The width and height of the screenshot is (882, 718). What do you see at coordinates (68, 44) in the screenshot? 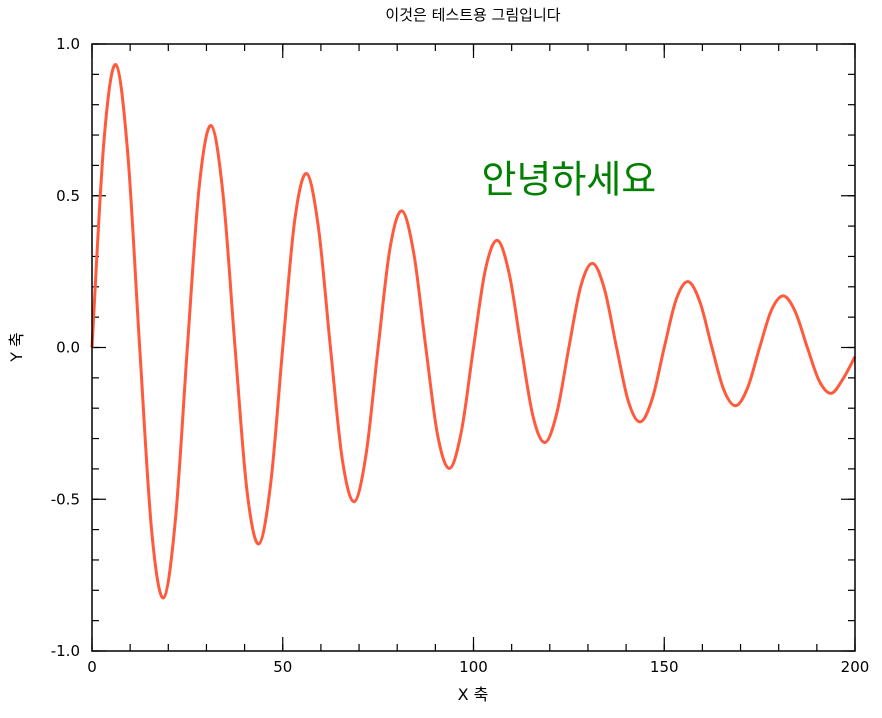
I see `y-tick-label: 1.0` at bounding box center [68, 44].